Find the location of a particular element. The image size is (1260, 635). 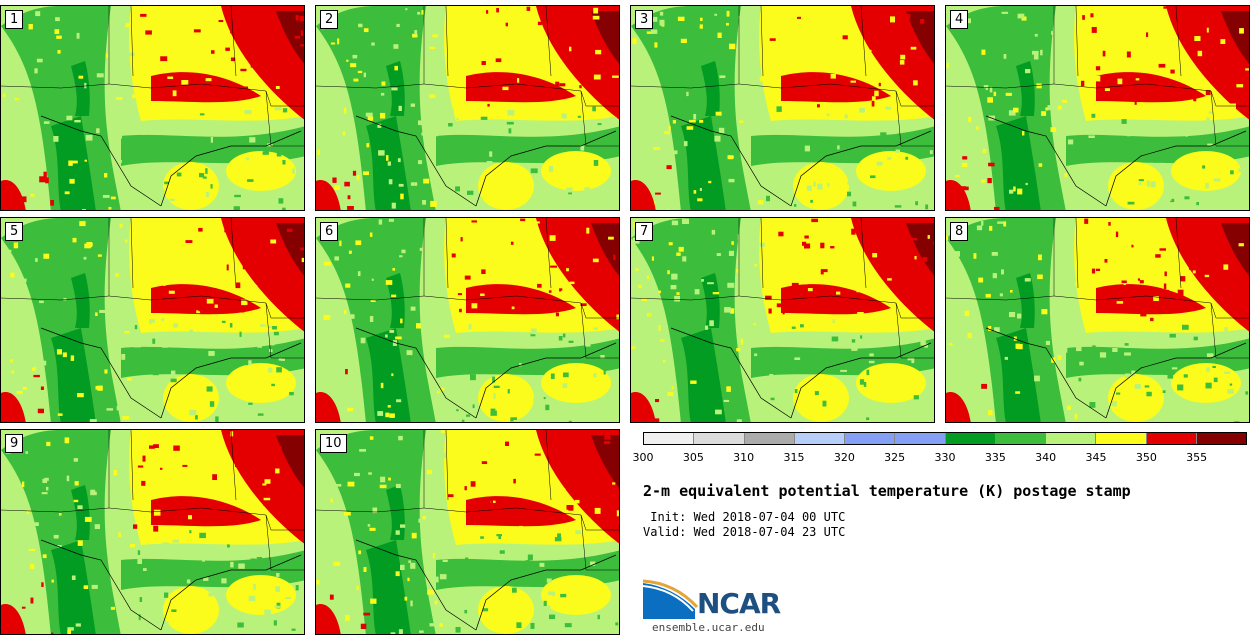

colorbar-tick-label: 300 is located at coordinates (643, 457).